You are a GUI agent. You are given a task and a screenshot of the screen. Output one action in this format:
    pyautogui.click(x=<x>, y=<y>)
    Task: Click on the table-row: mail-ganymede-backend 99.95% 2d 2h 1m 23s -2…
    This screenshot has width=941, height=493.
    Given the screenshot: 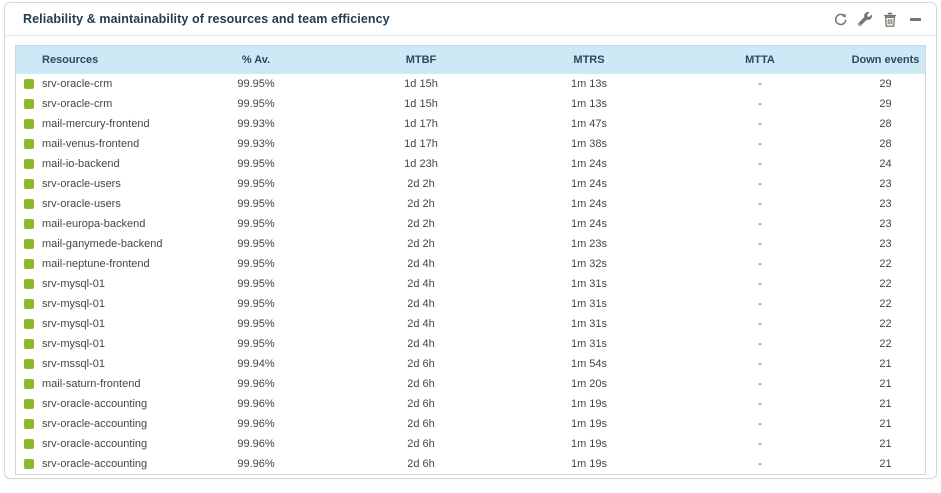 What is the action you would take?
    pyautogui.click(x=470, y=244)
    